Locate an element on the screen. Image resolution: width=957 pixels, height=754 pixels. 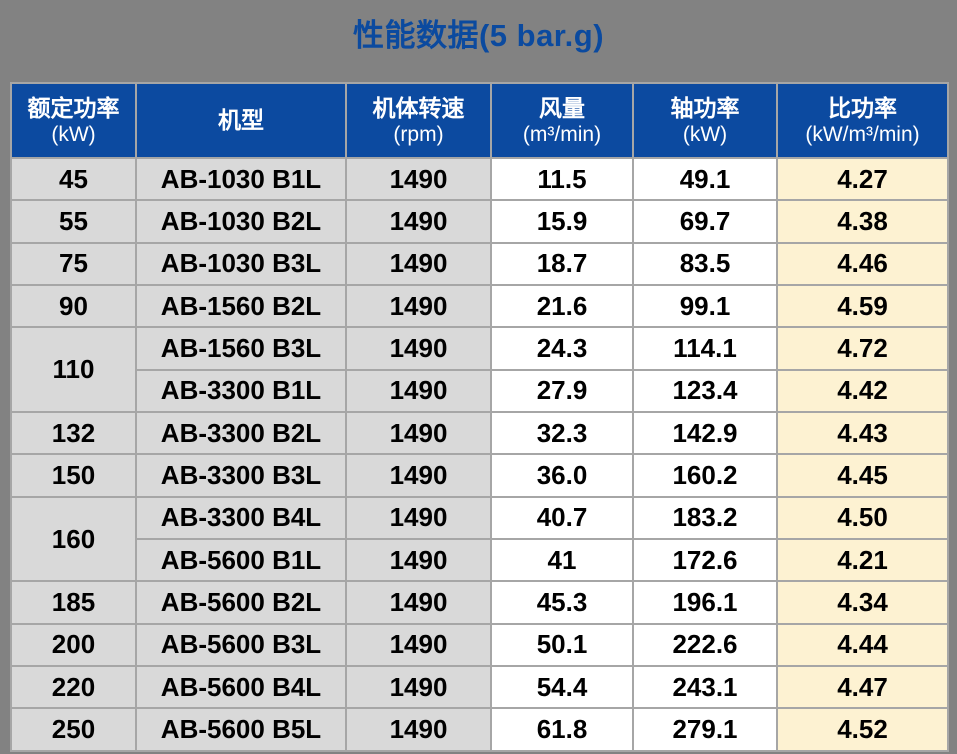
table-row: 150 AB-3300 B3L 1490 36.0 160.2 4.45 is located at coordinates (479, 475).